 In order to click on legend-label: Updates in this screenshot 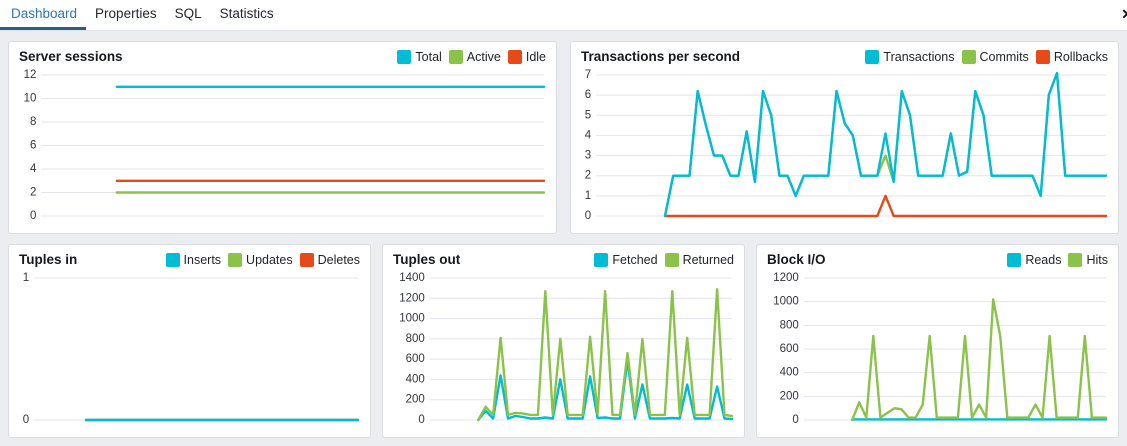, I will do `click(269, 259)`.